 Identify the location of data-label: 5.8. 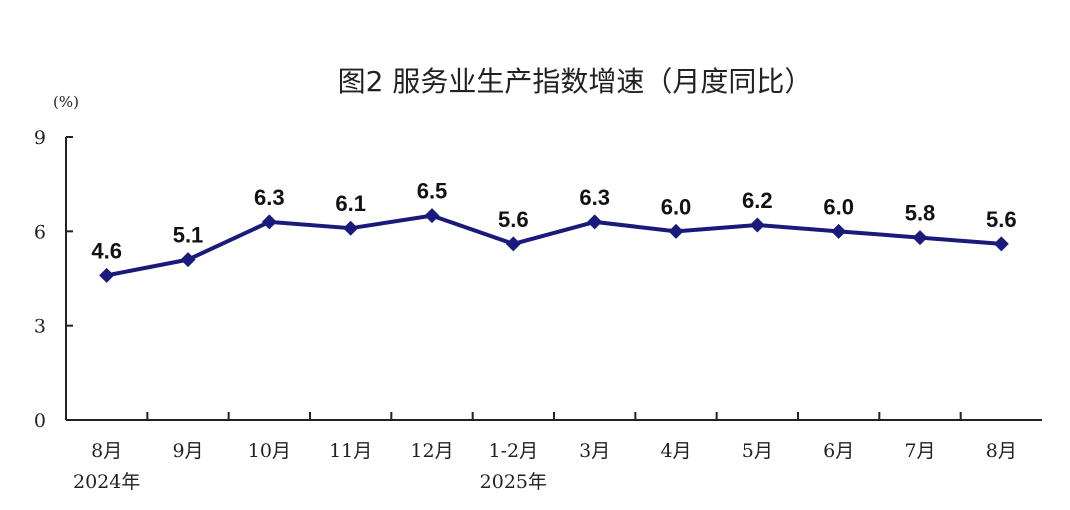
(920, 213).